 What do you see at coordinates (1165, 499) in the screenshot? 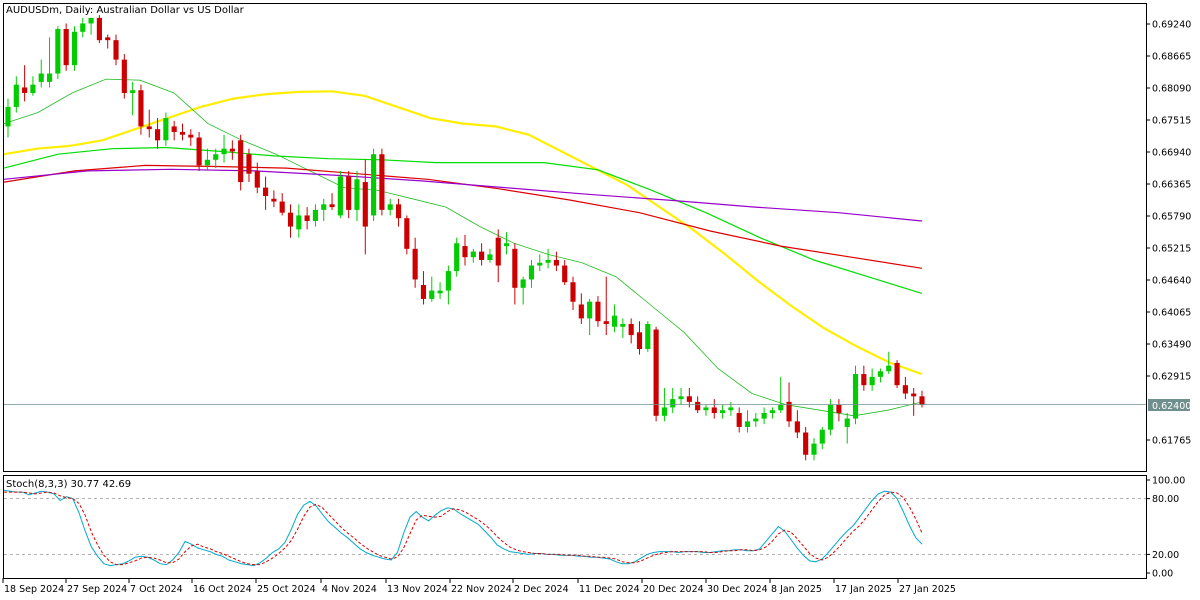
I see `stoch-axis-label: 80.00` at bounding box center [1165, 499].